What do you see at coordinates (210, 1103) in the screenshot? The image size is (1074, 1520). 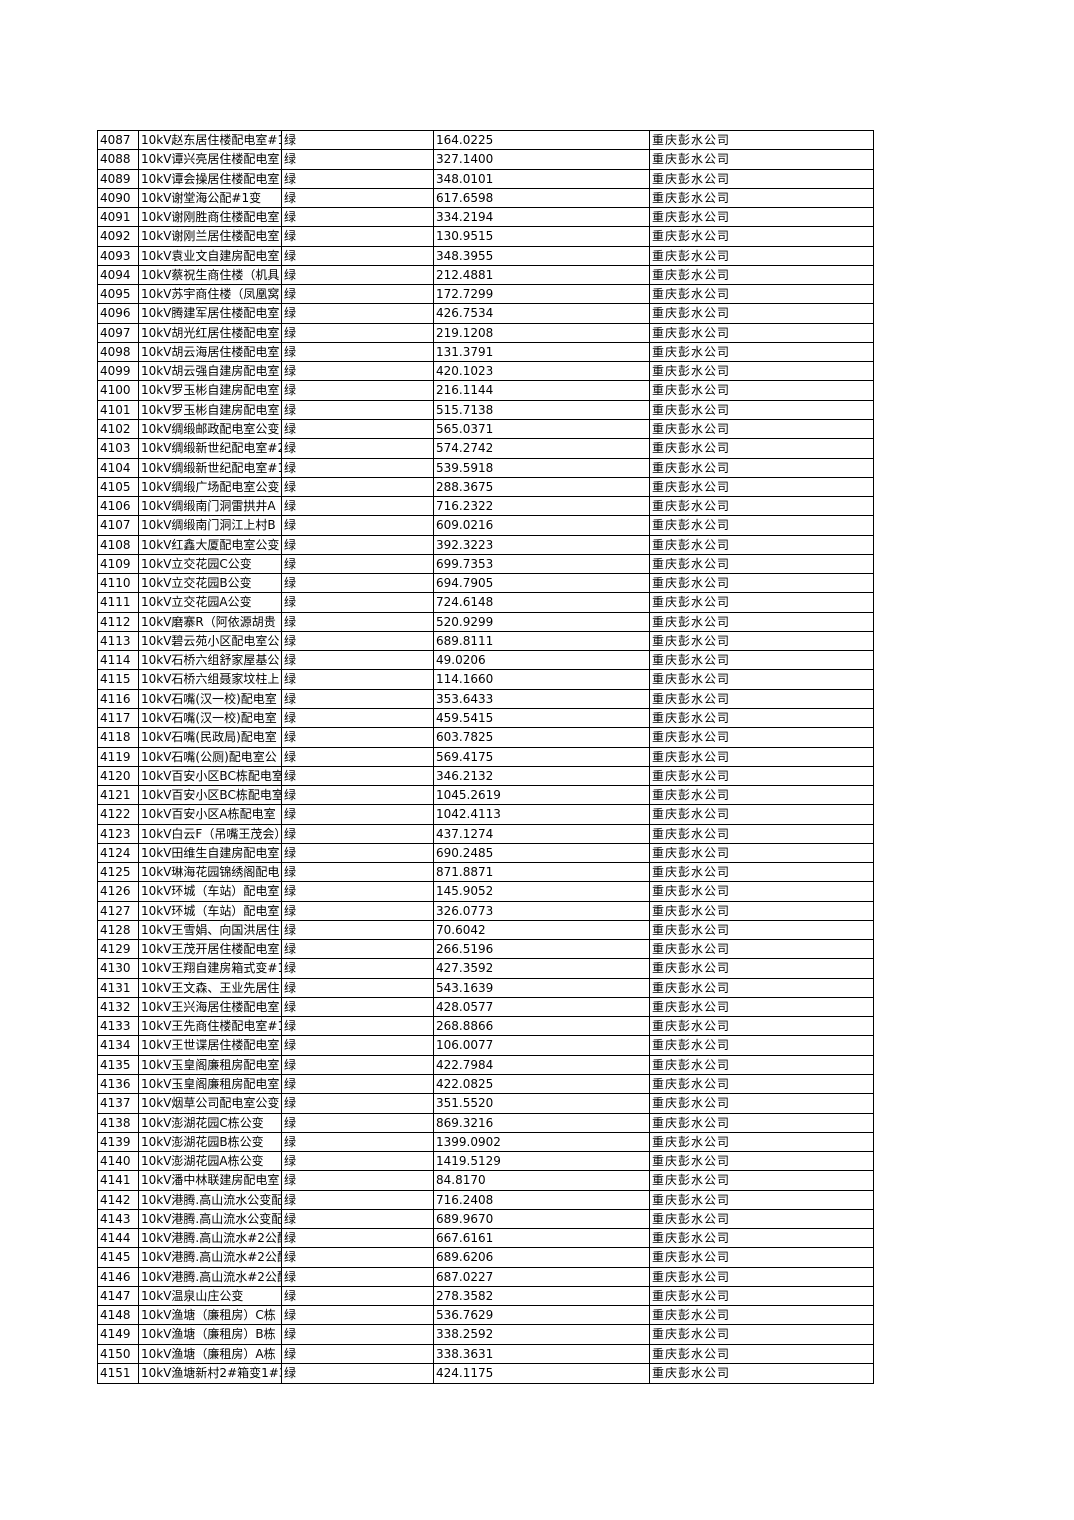 I see `device-name: 10kV烟草公司配电室公变` at bounding box center [210, 1103].